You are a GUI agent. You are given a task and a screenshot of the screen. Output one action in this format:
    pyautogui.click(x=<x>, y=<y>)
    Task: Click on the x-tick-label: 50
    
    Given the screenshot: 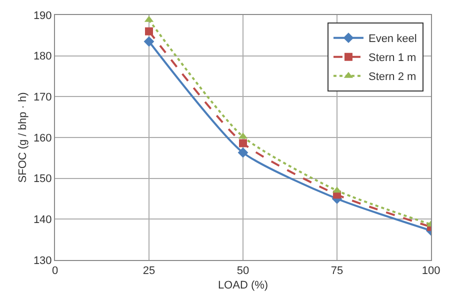 What is the action you would take?
    pyautogui.click(x=243, y=271)
    